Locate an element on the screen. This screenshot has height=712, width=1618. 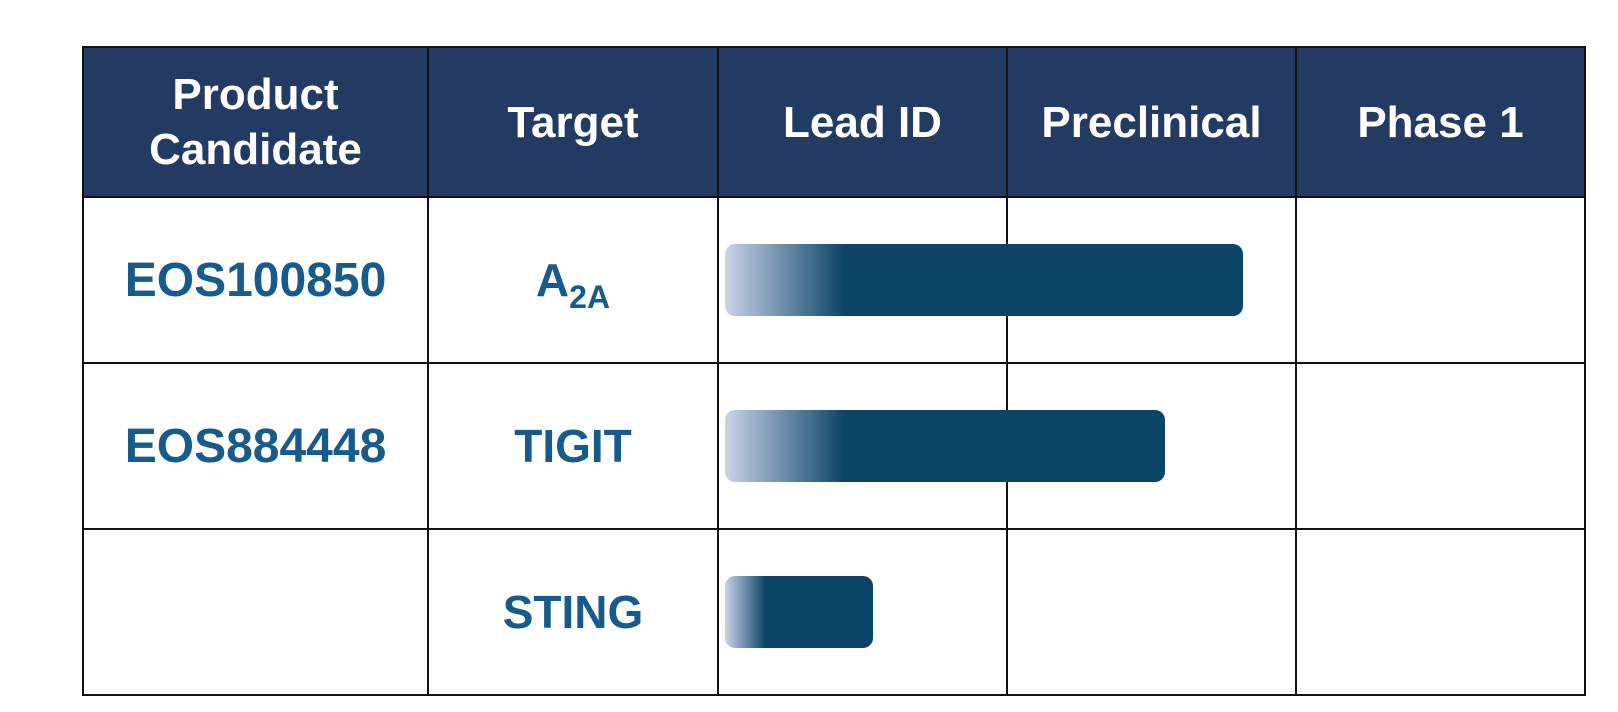
candidate-cell: EOS884448 is located at coordinates (255, 446).